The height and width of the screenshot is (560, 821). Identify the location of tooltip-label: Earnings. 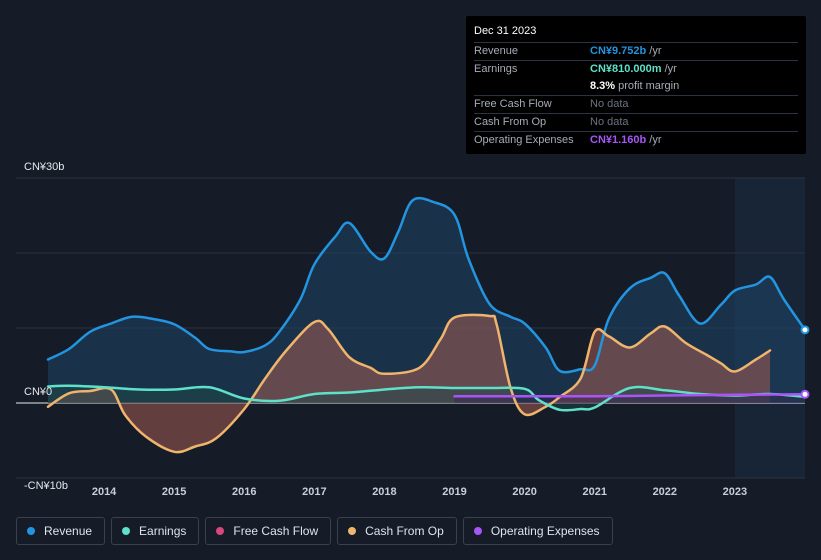
(496, 69).